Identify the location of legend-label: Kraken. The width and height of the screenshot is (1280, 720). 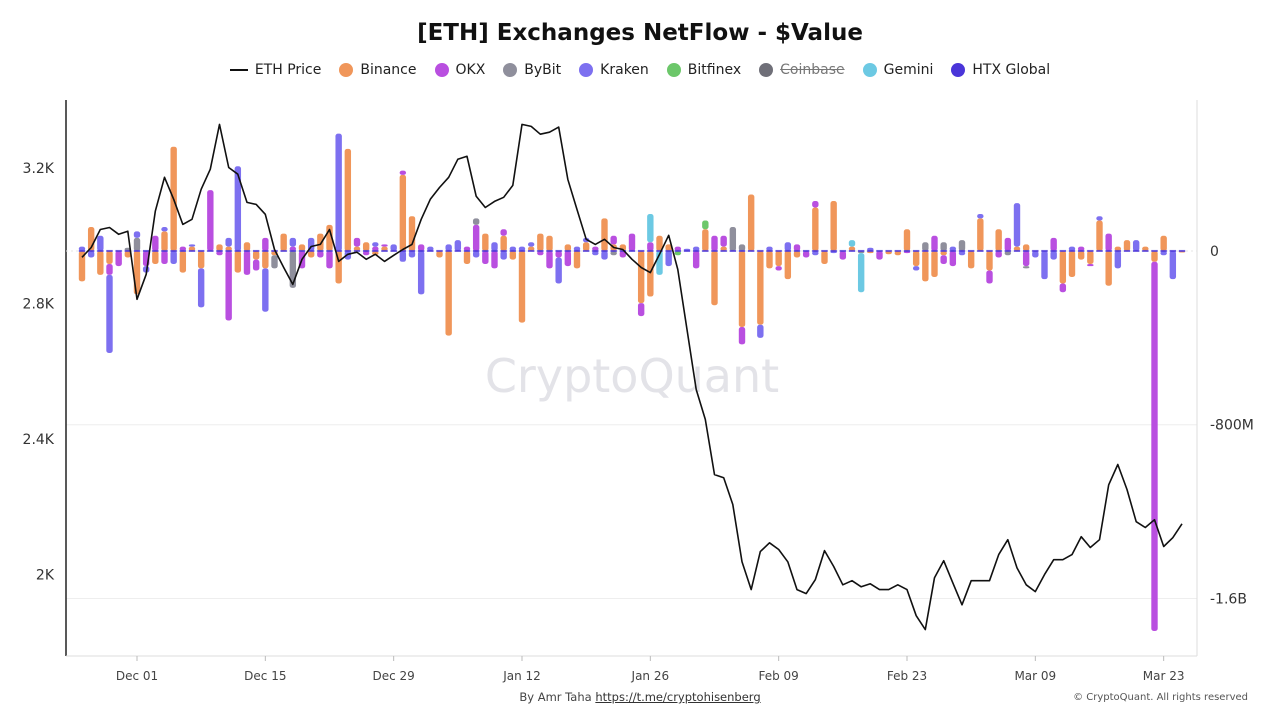
(624, 70).